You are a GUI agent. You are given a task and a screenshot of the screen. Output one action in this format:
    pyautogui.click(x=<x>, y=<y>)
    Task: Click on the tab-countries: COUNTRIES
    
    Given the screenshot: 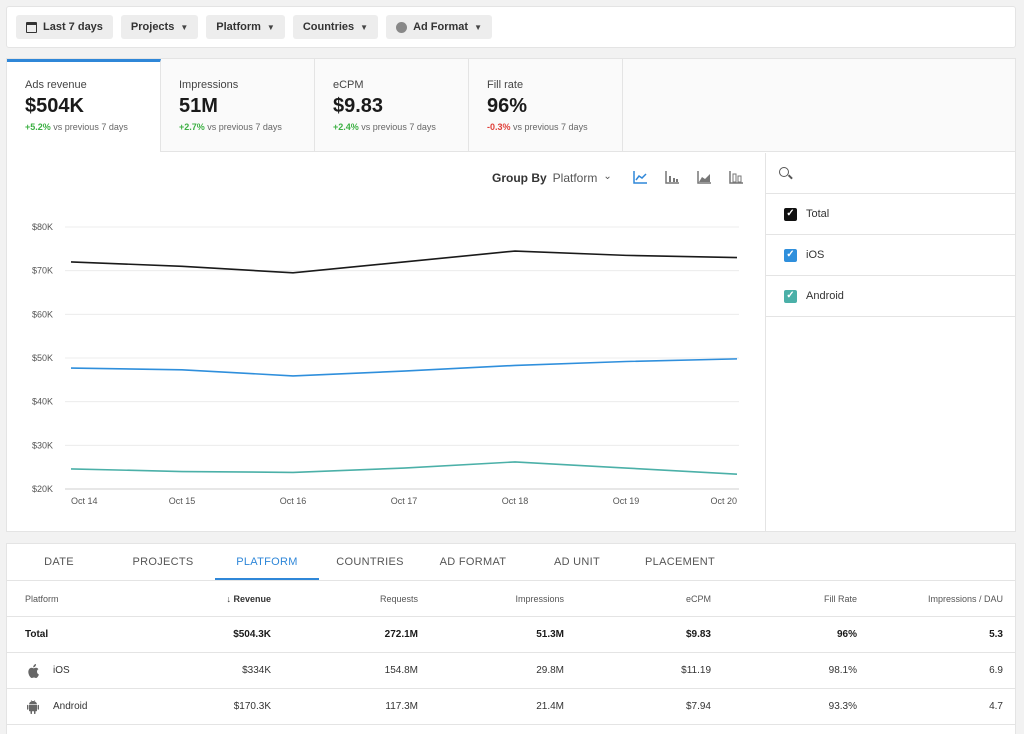 What is the action you would take?
    pyautogui.click(x=370, y=562)
    